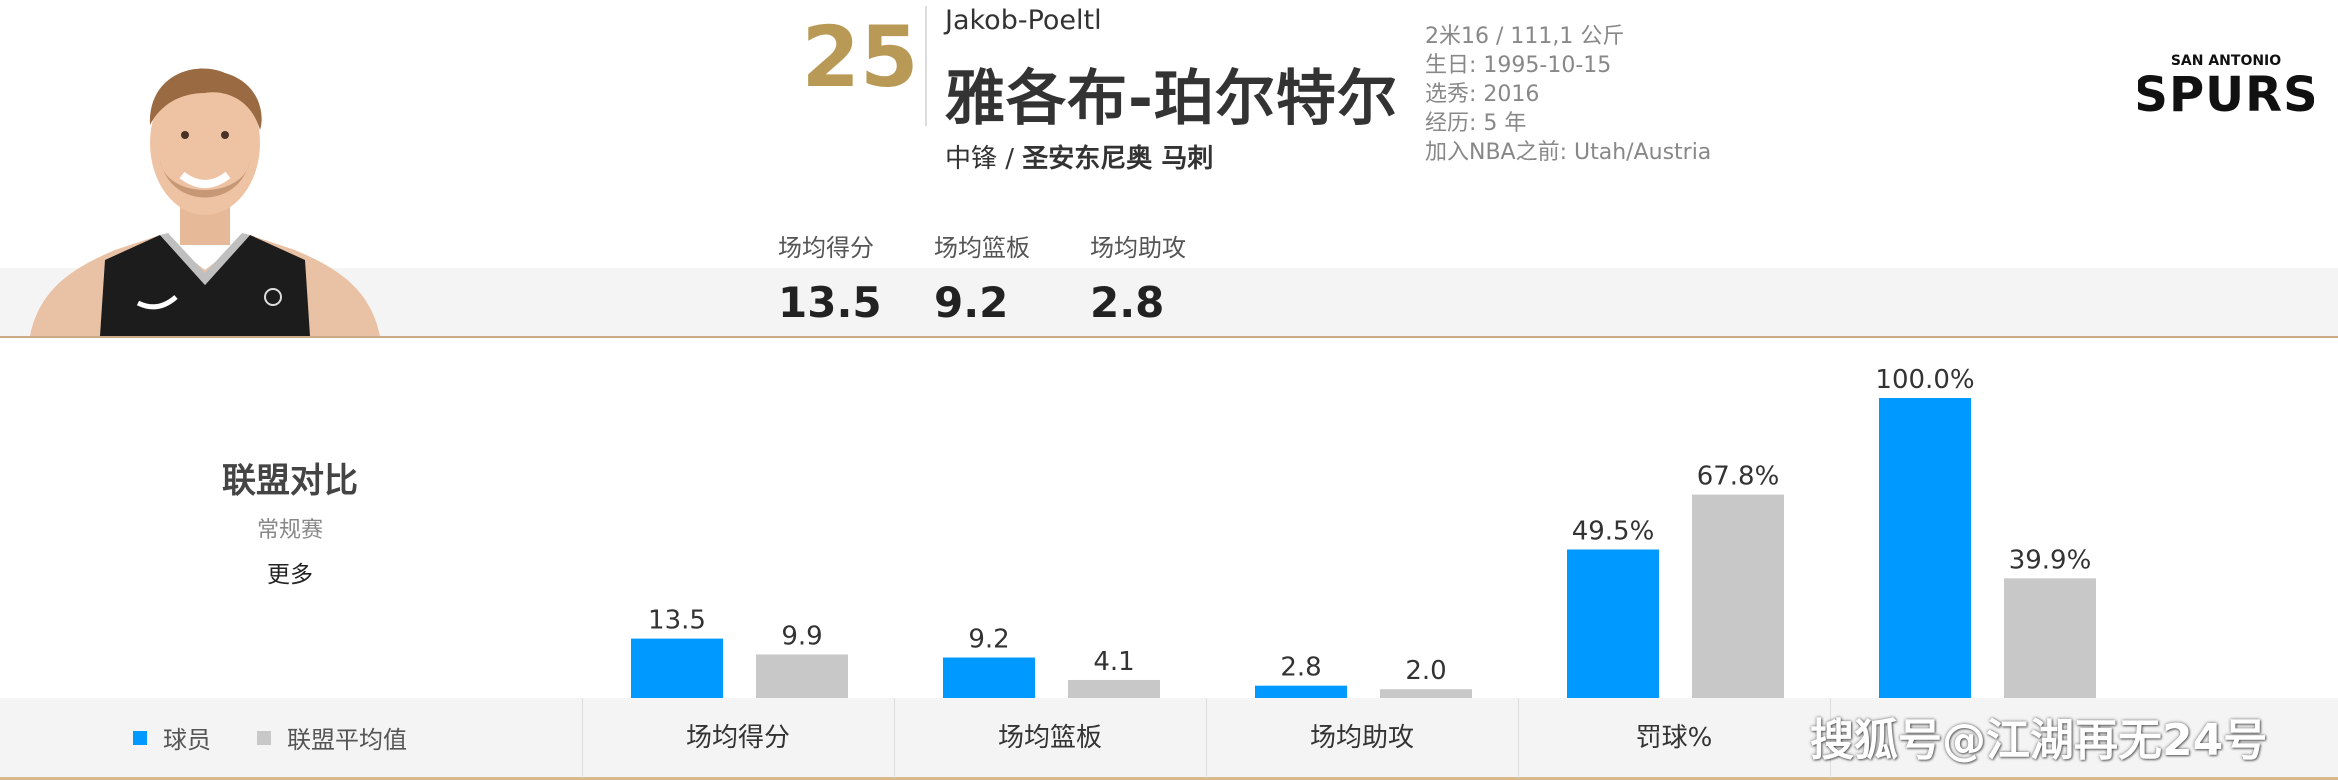 This screenshot has width=2338, height=780. I want to click on legend-player-swatch, so click(140, 738).